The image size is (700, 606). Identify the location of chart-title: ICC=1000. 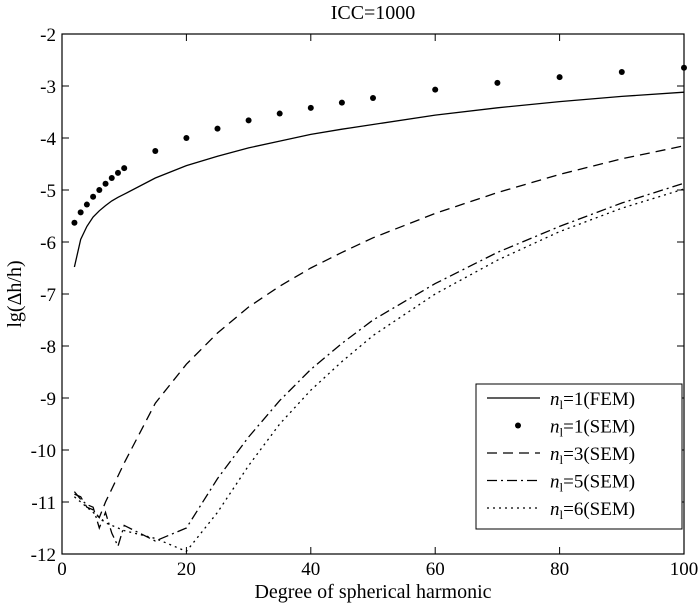
(373, 13).